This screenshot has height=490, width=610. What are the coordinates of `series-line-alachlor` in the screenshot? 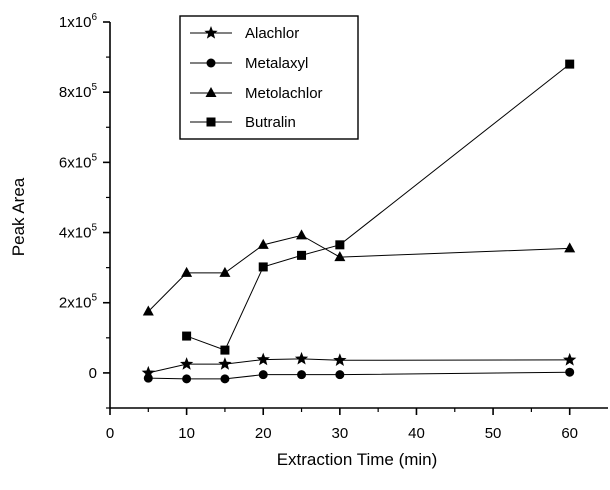 It's located at (359, 366).